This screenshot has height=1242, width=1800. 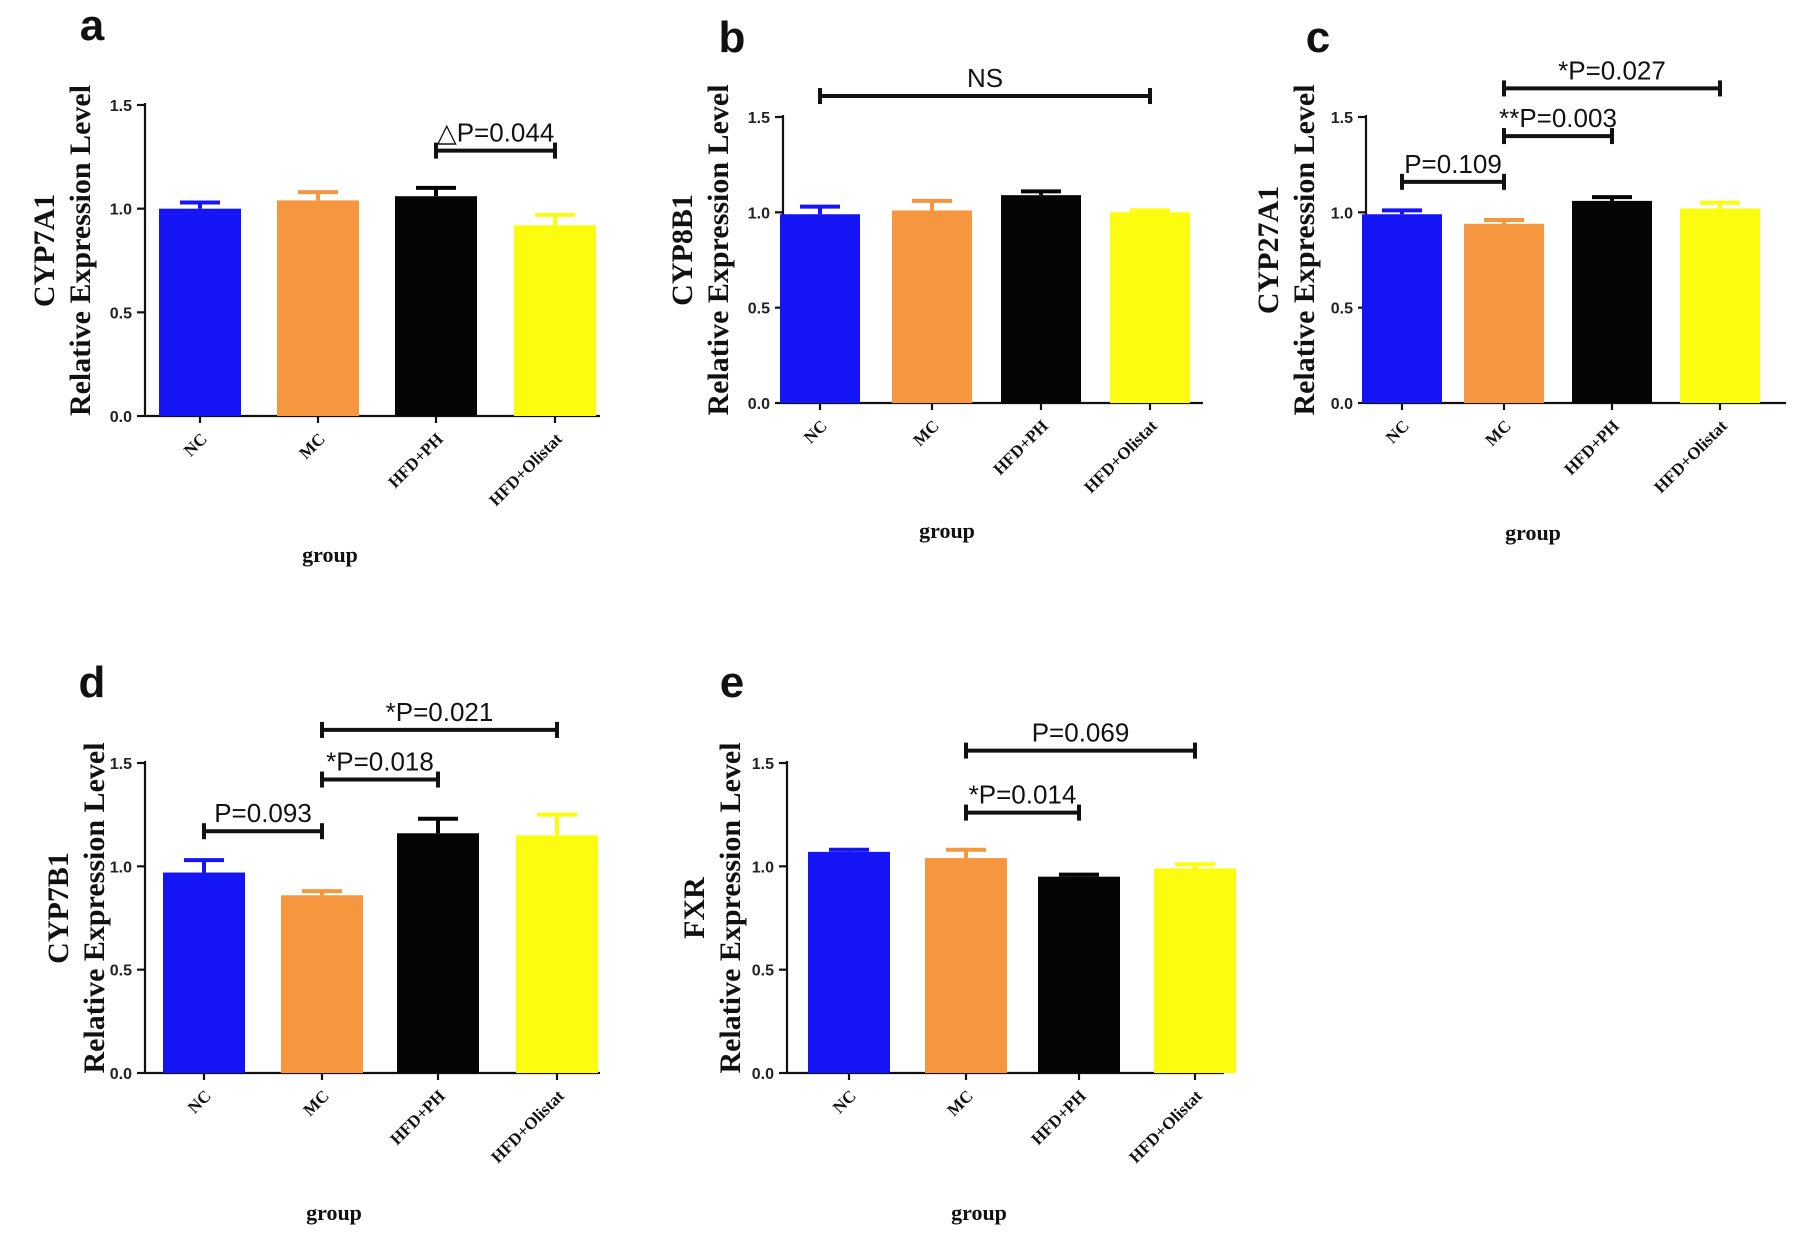 I want to click on panel-letter: e, so click(x=732, y=682).